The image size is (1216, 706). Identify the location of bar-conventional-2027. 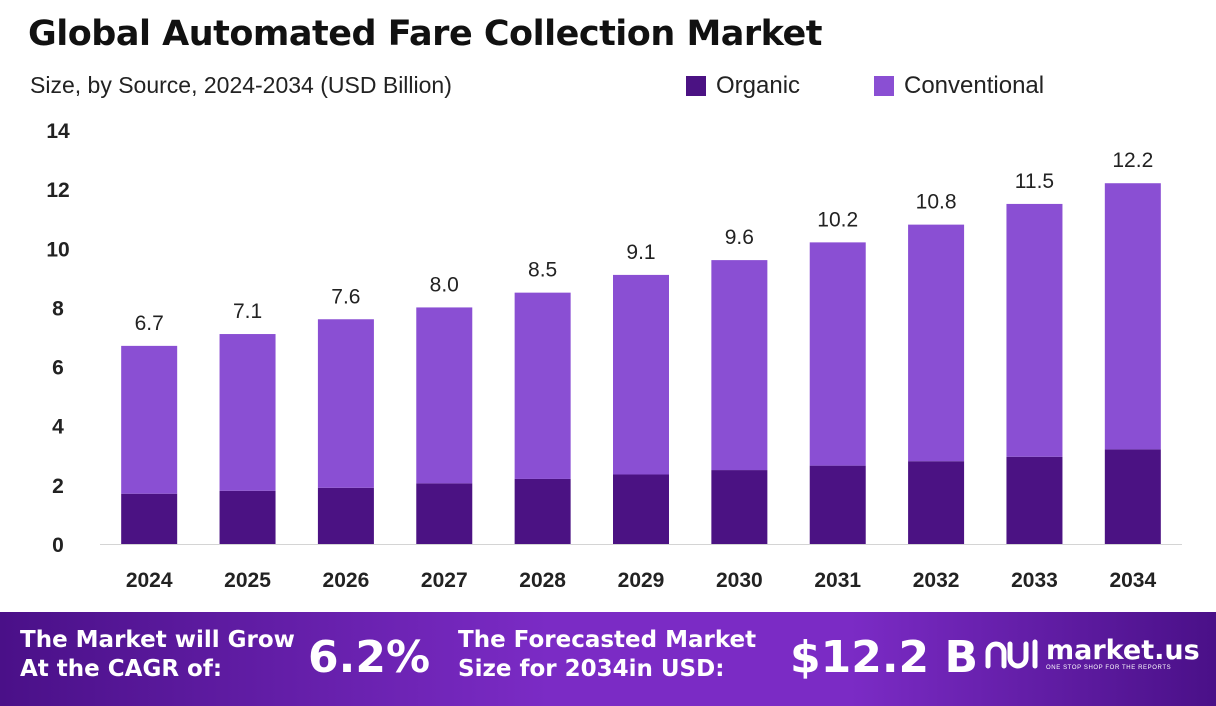
(444, 395).